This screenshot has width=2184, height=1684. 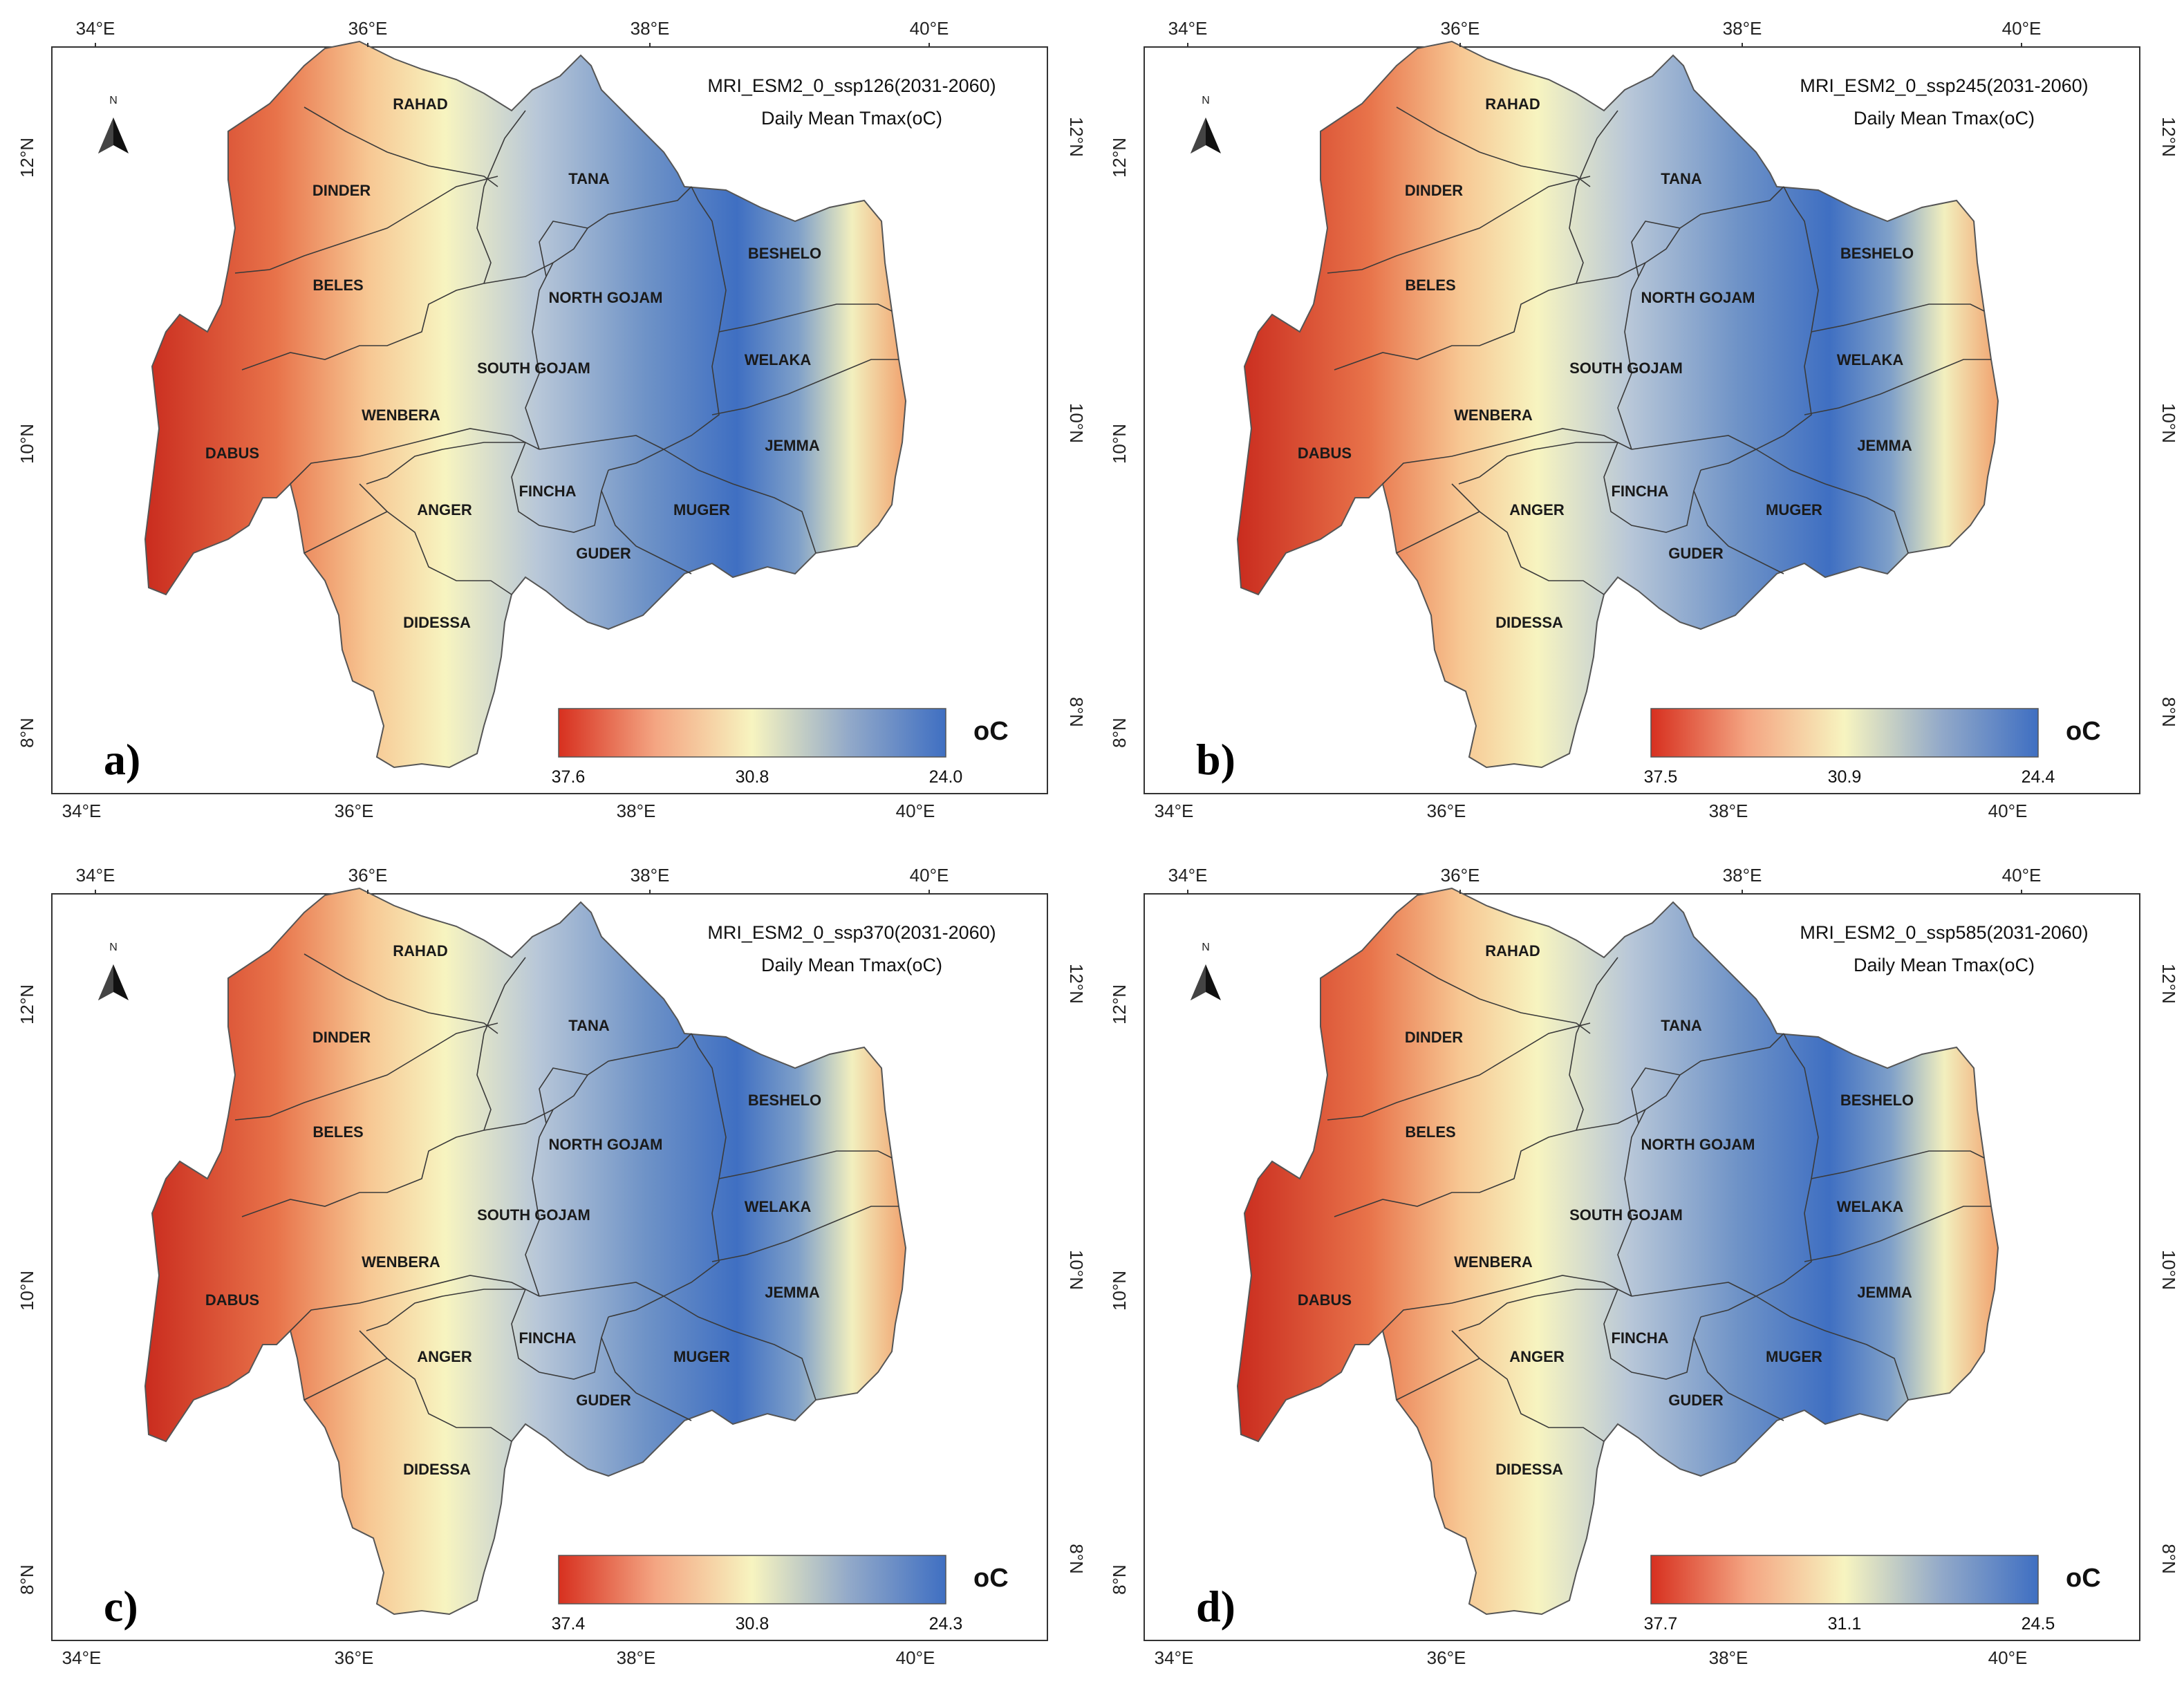 I want to click on legend-min-value: 24.5, so click(x=2038, y=1624).